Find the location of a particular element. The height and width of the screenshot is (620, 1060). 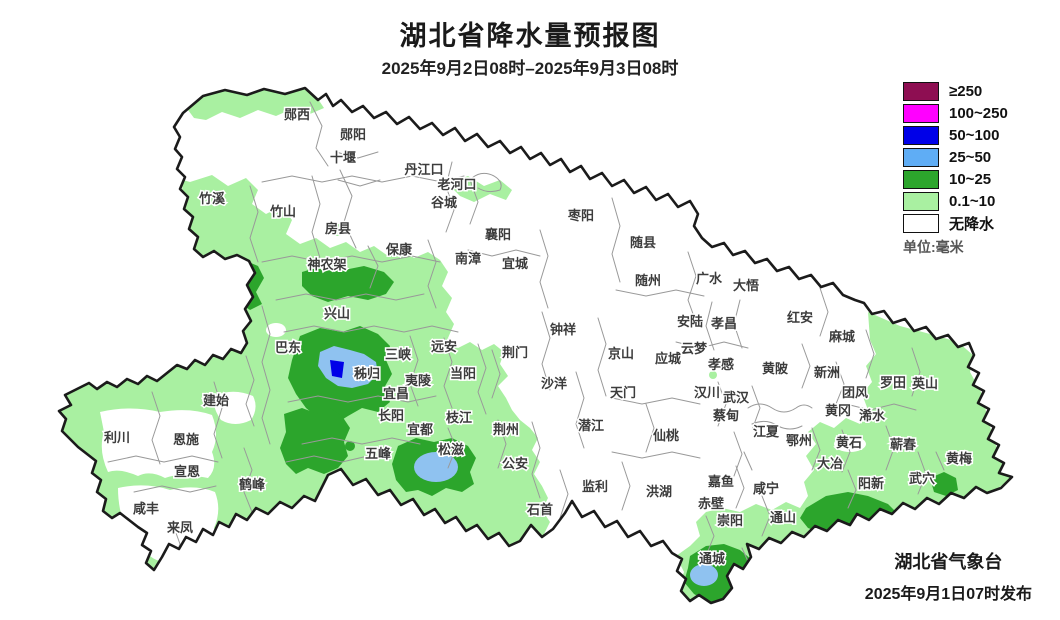

county-label: 竹溪 is located at coordinates (212, 198).